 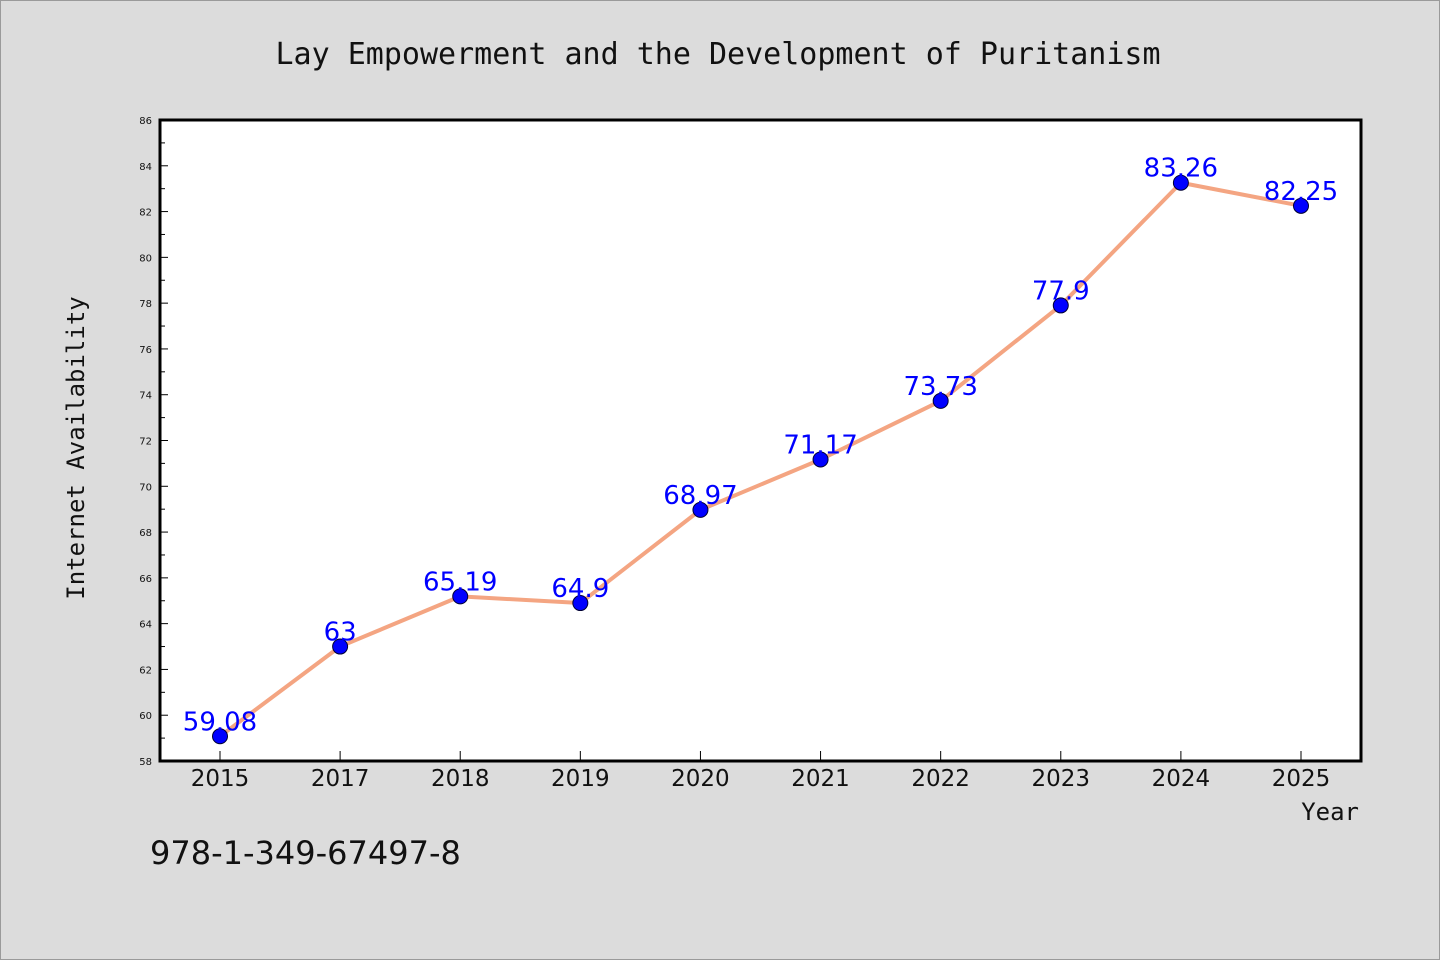 What do you see at coordinates (340, 779) in the screenshot?
I see `x-tick-label: 2017` at bounding box center [340, 779].